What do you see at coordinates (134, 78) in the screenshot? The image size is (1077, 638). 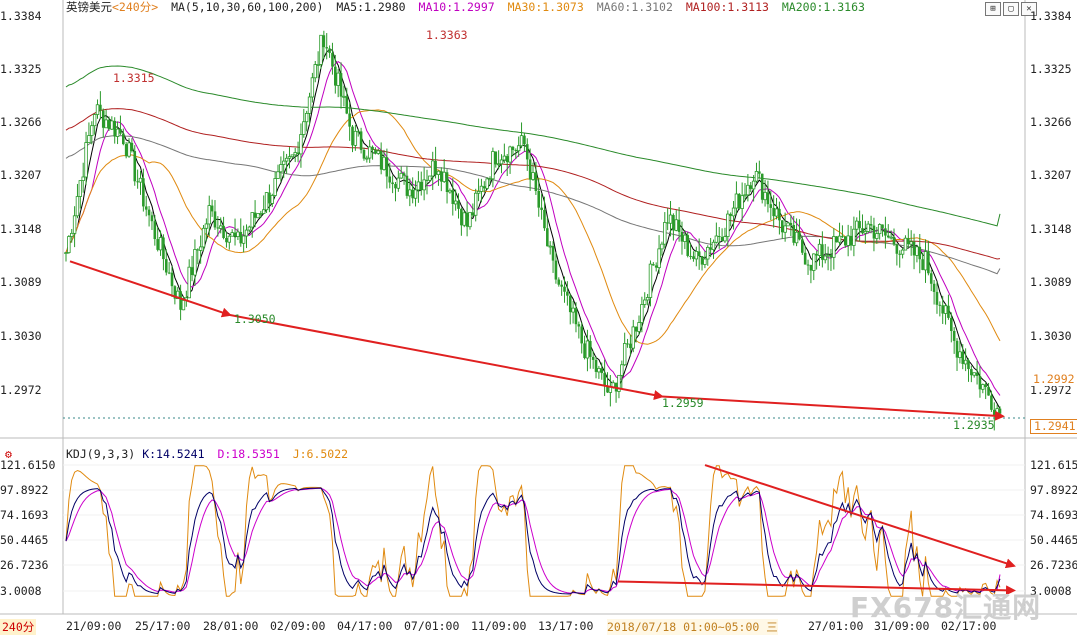 I see `high-label-1: 1.3315` at bounding box center [134, 78].